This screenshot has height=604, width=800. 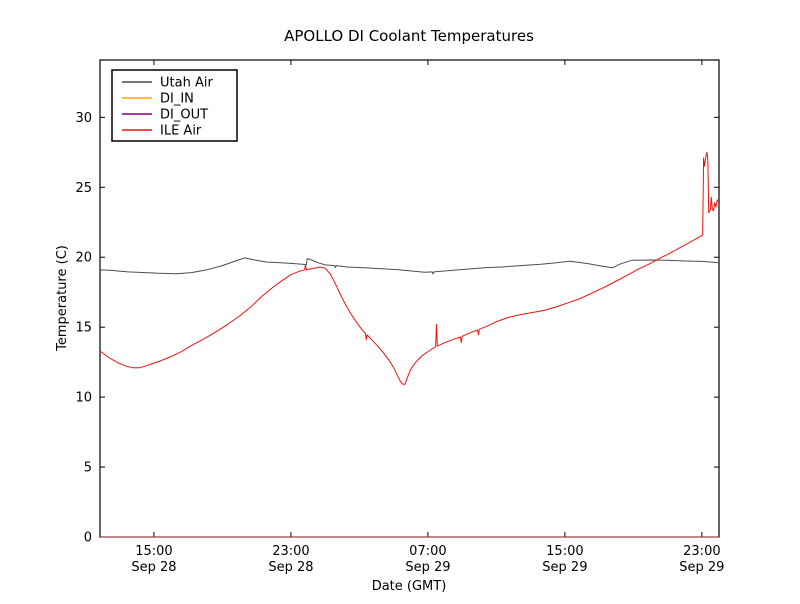 What do you see at coordinates (181, 131) in the screenshot?
I see `legend-label-ILE-Air: ILE Air` at bounding box center [181, 131].